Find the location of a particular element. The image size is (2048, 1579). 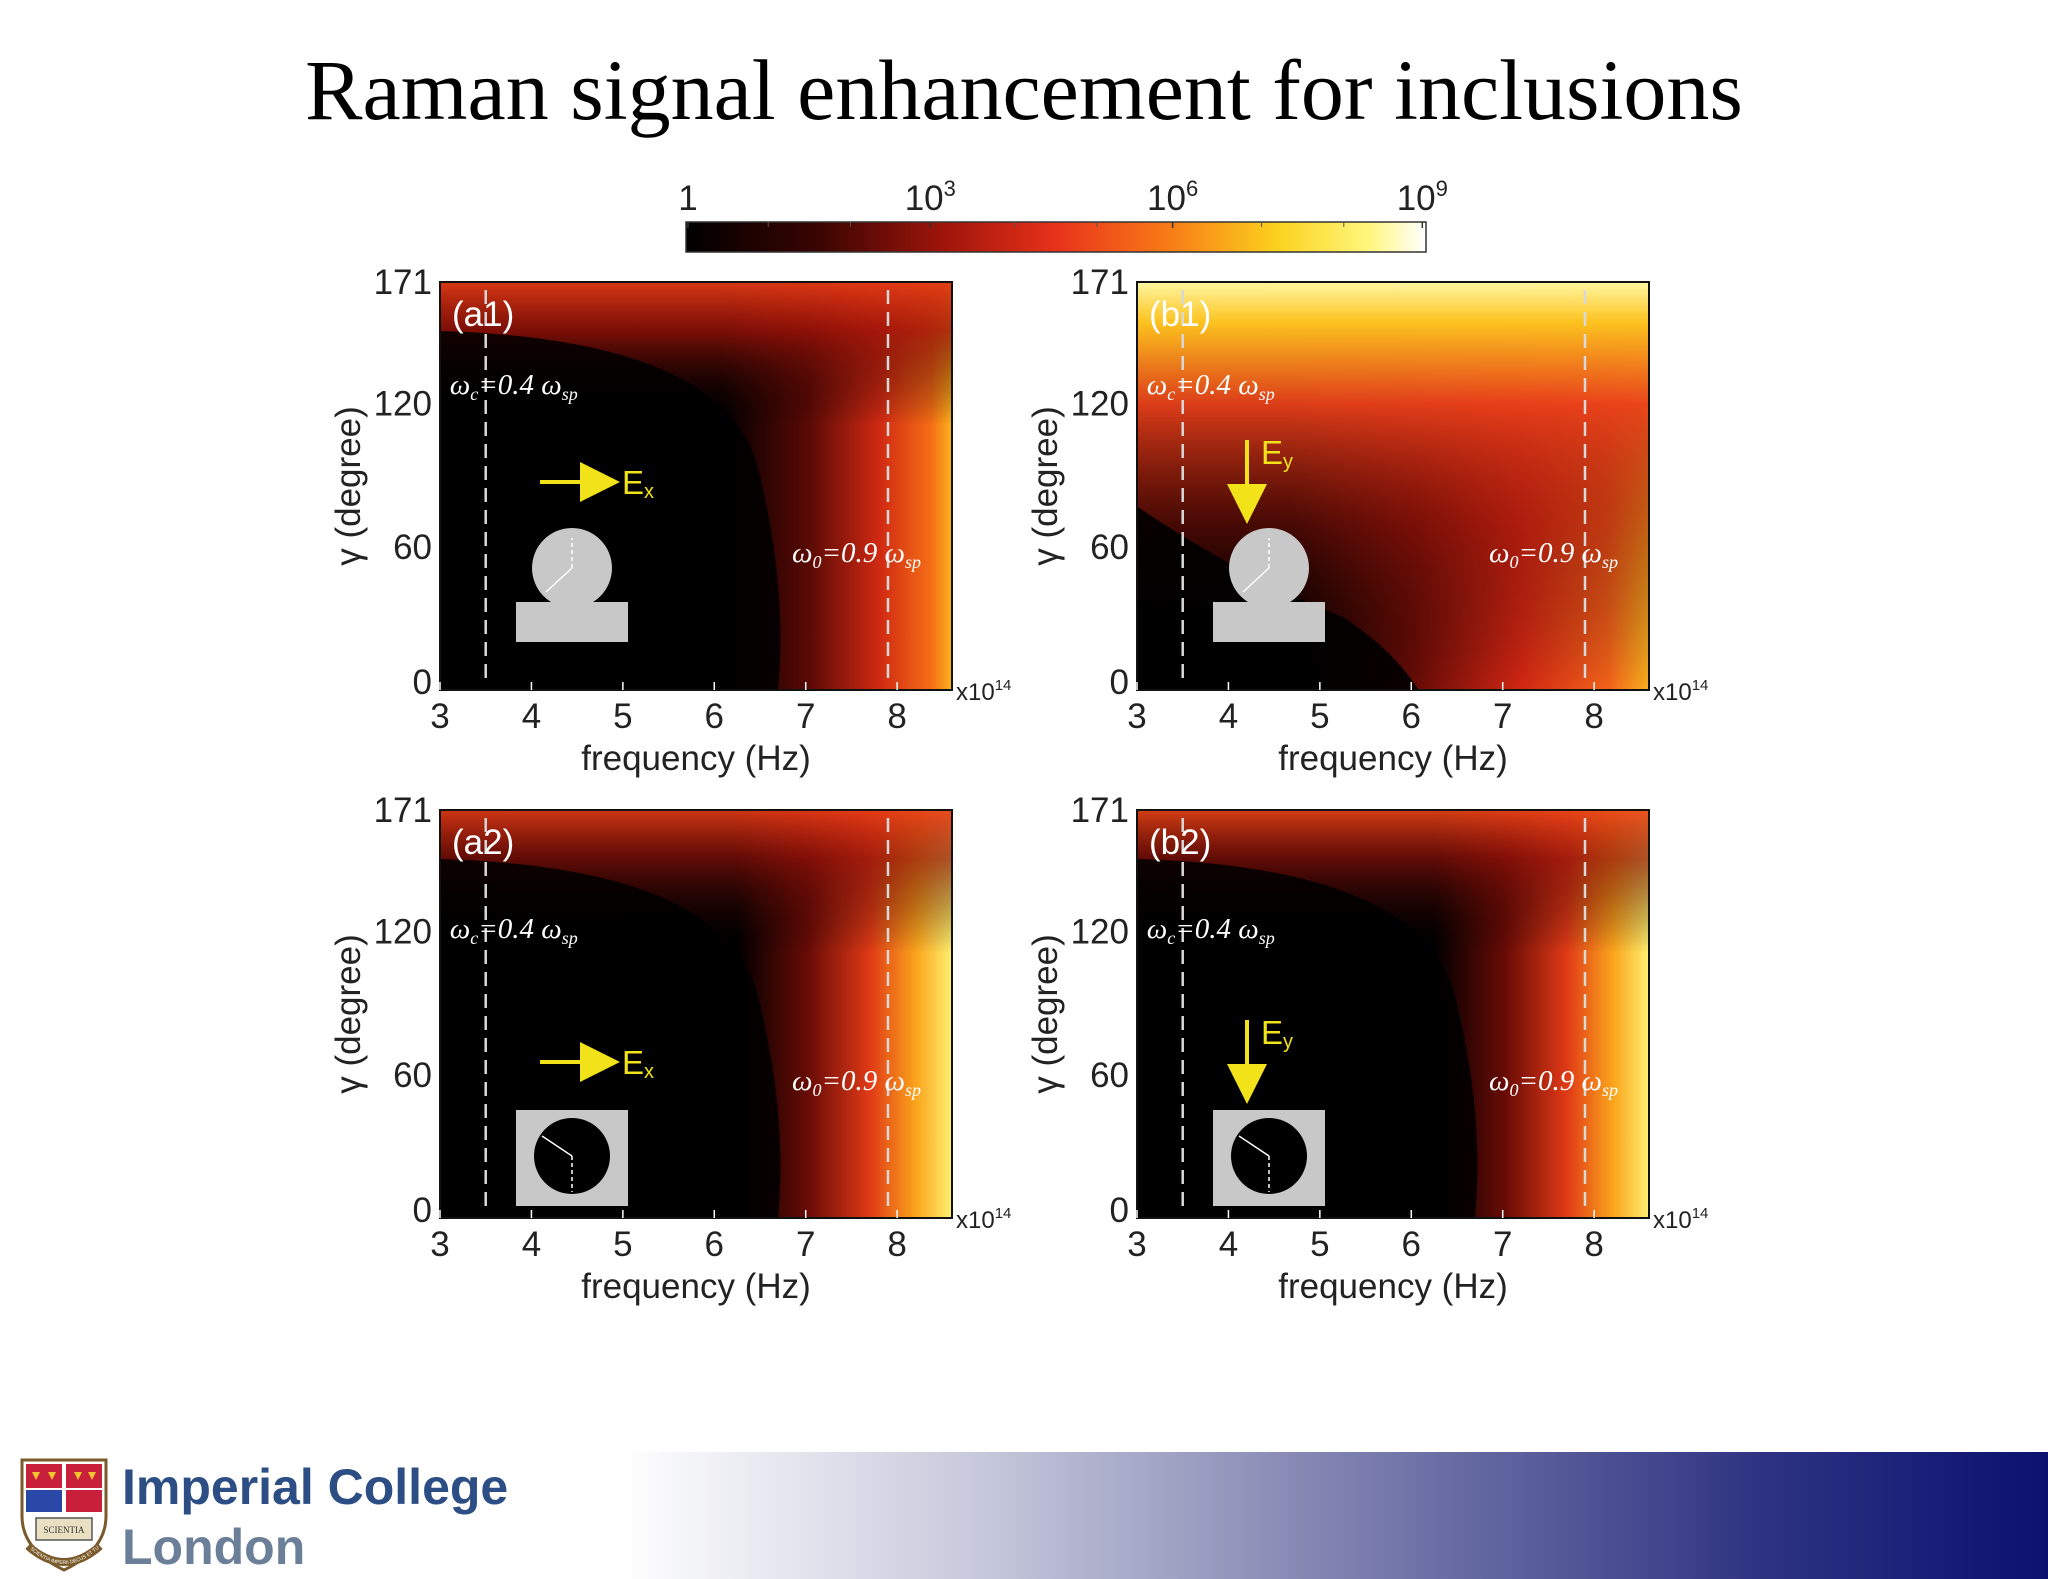

crest-book-text: SCIENTIA is located at coordinates (64, 1530).